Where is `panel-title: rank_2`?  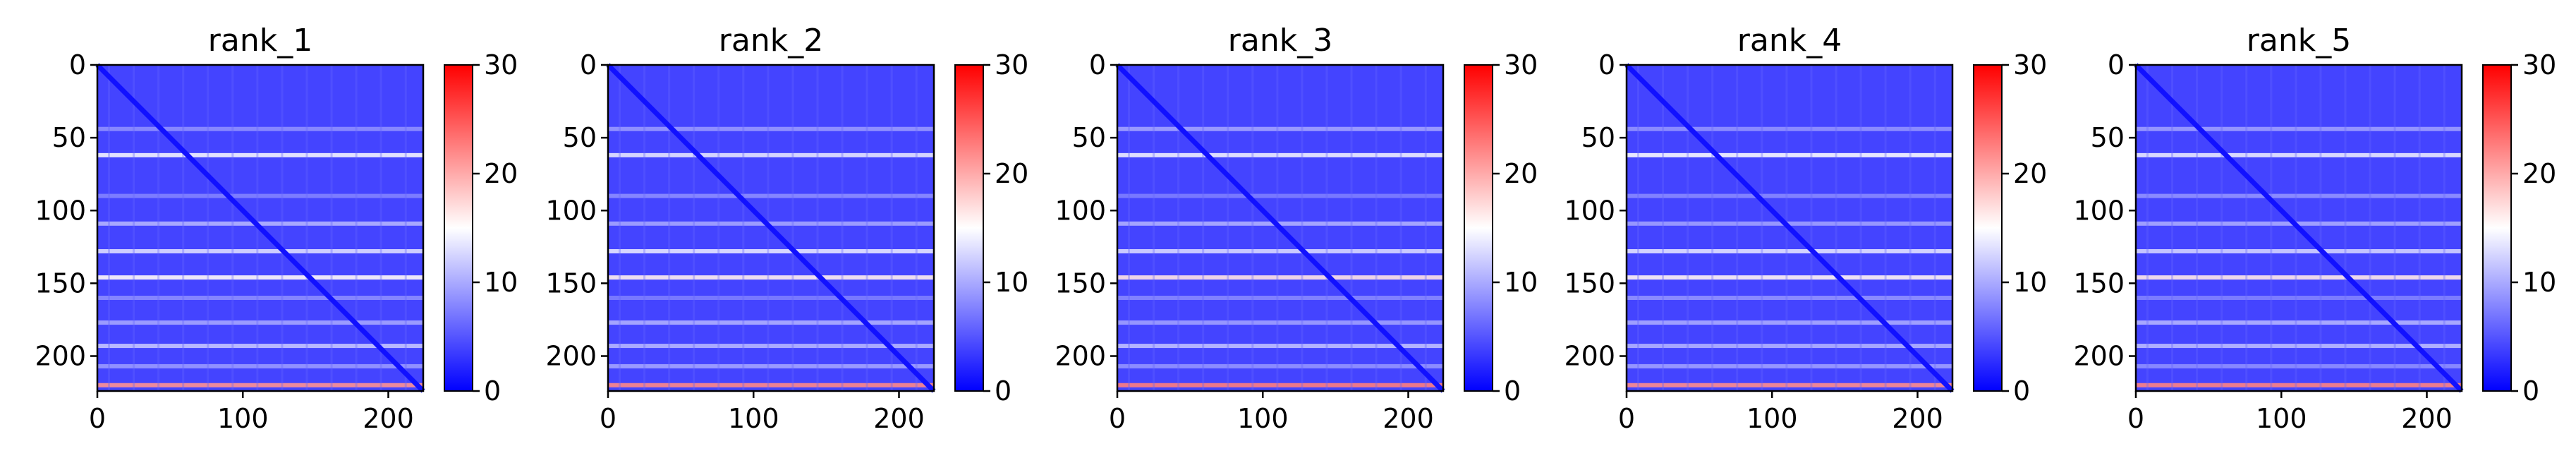 panel-title: rank_2 is located at coordinates (771, 41).